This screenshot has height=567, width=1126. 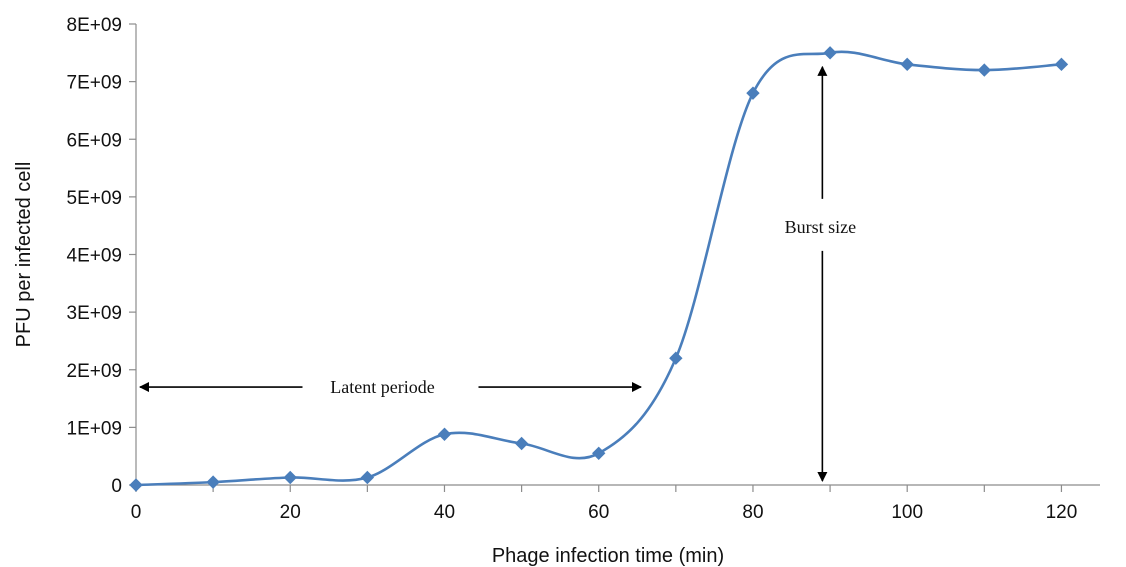 What do you see at coordinates (94, 140) in the screenshot?
I see `y-tick-label: 6E+09` at bounding box center [94, 140].